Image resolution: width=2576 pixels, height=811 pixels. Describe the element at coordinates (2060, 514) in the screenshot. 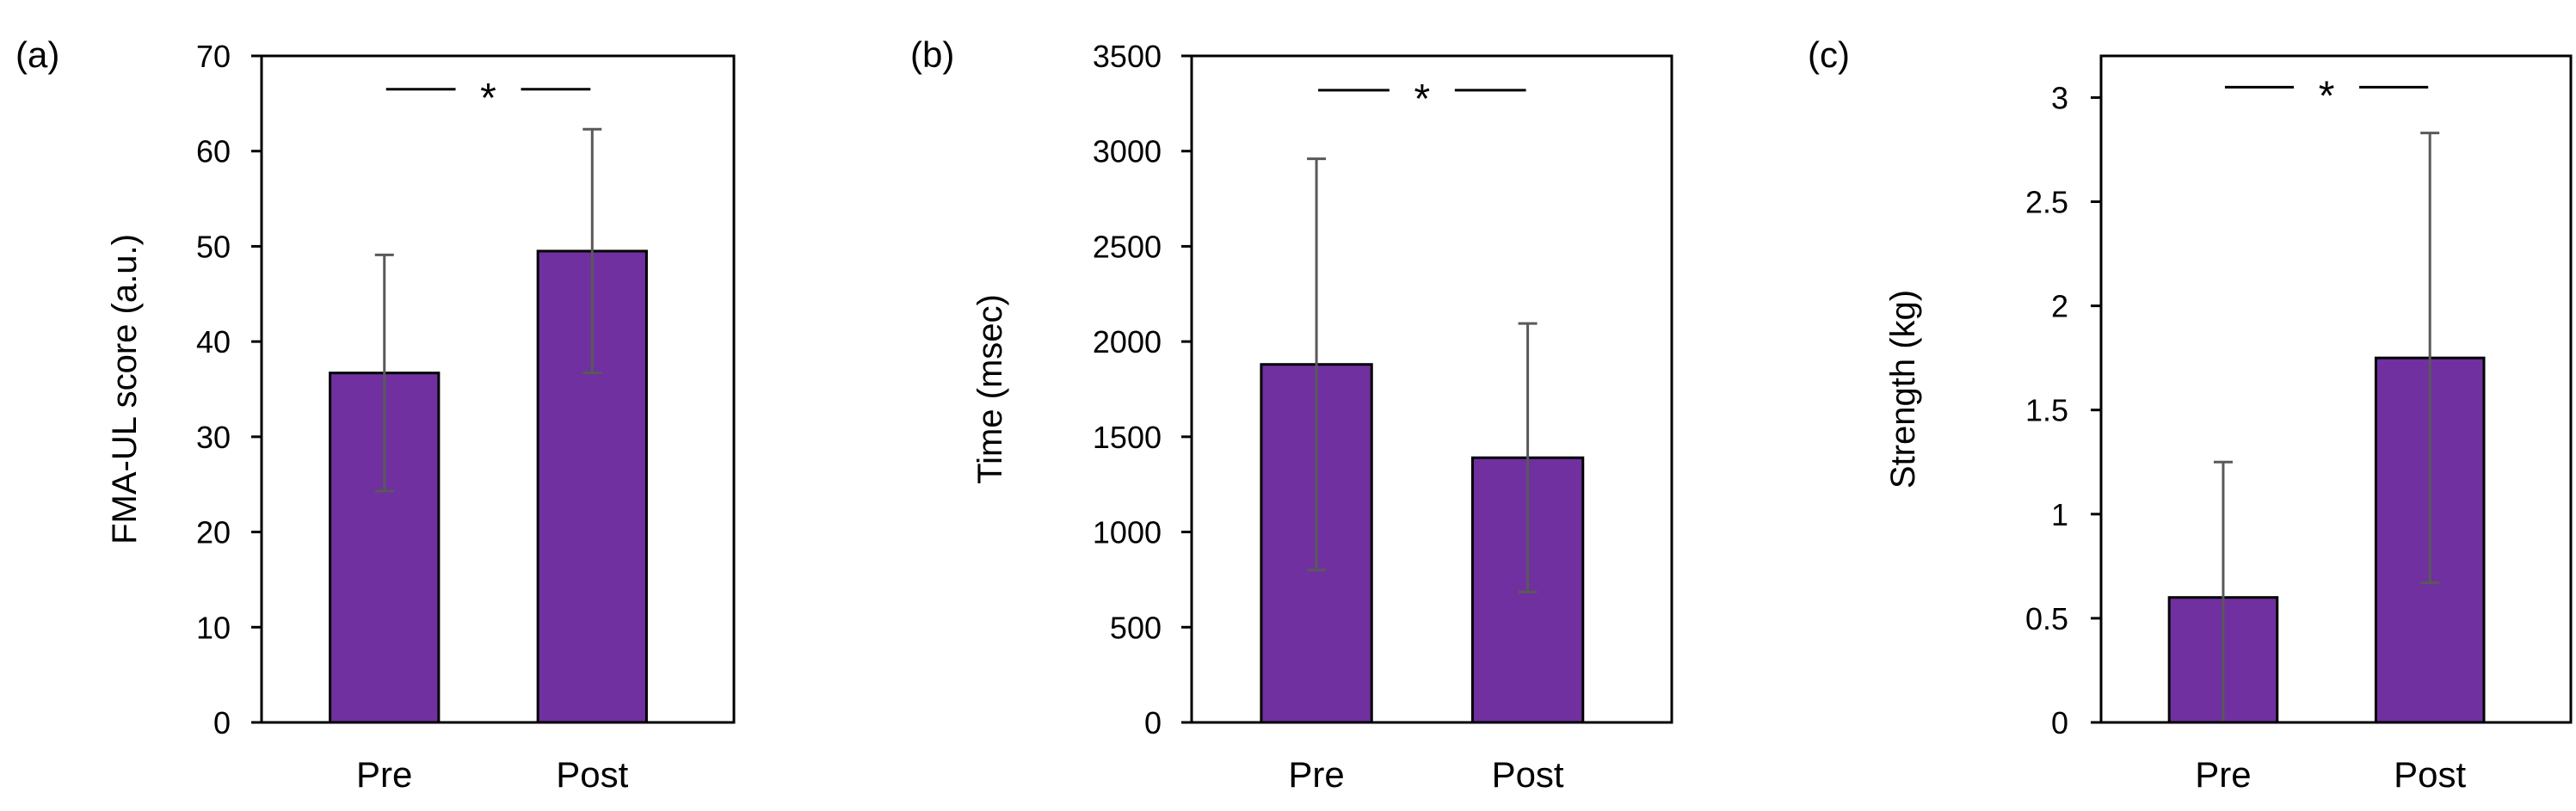

I see `y-tick-label: 1` at that location.